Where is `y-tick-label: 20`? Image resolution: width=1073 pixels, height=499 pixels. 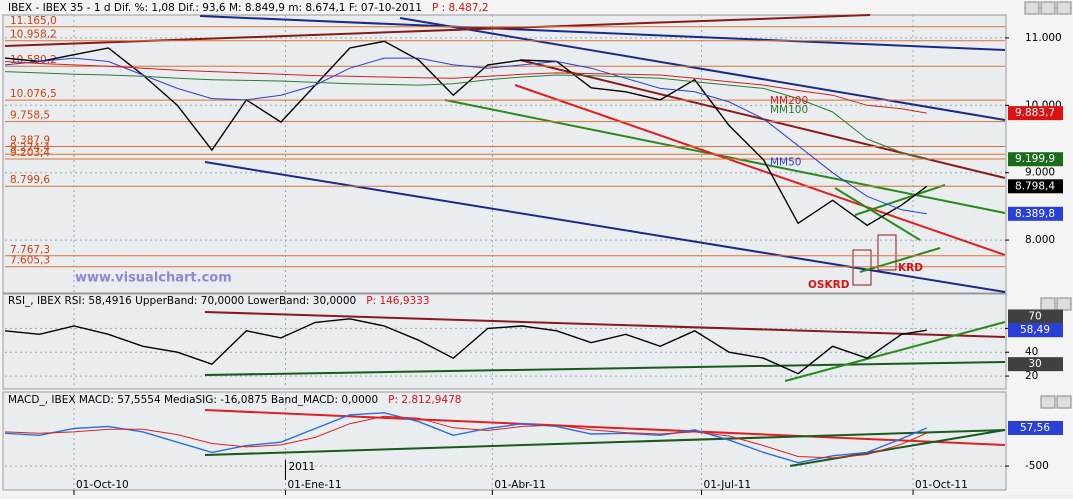 y-tick-label: 20 is located at coordinates (1031, 376).